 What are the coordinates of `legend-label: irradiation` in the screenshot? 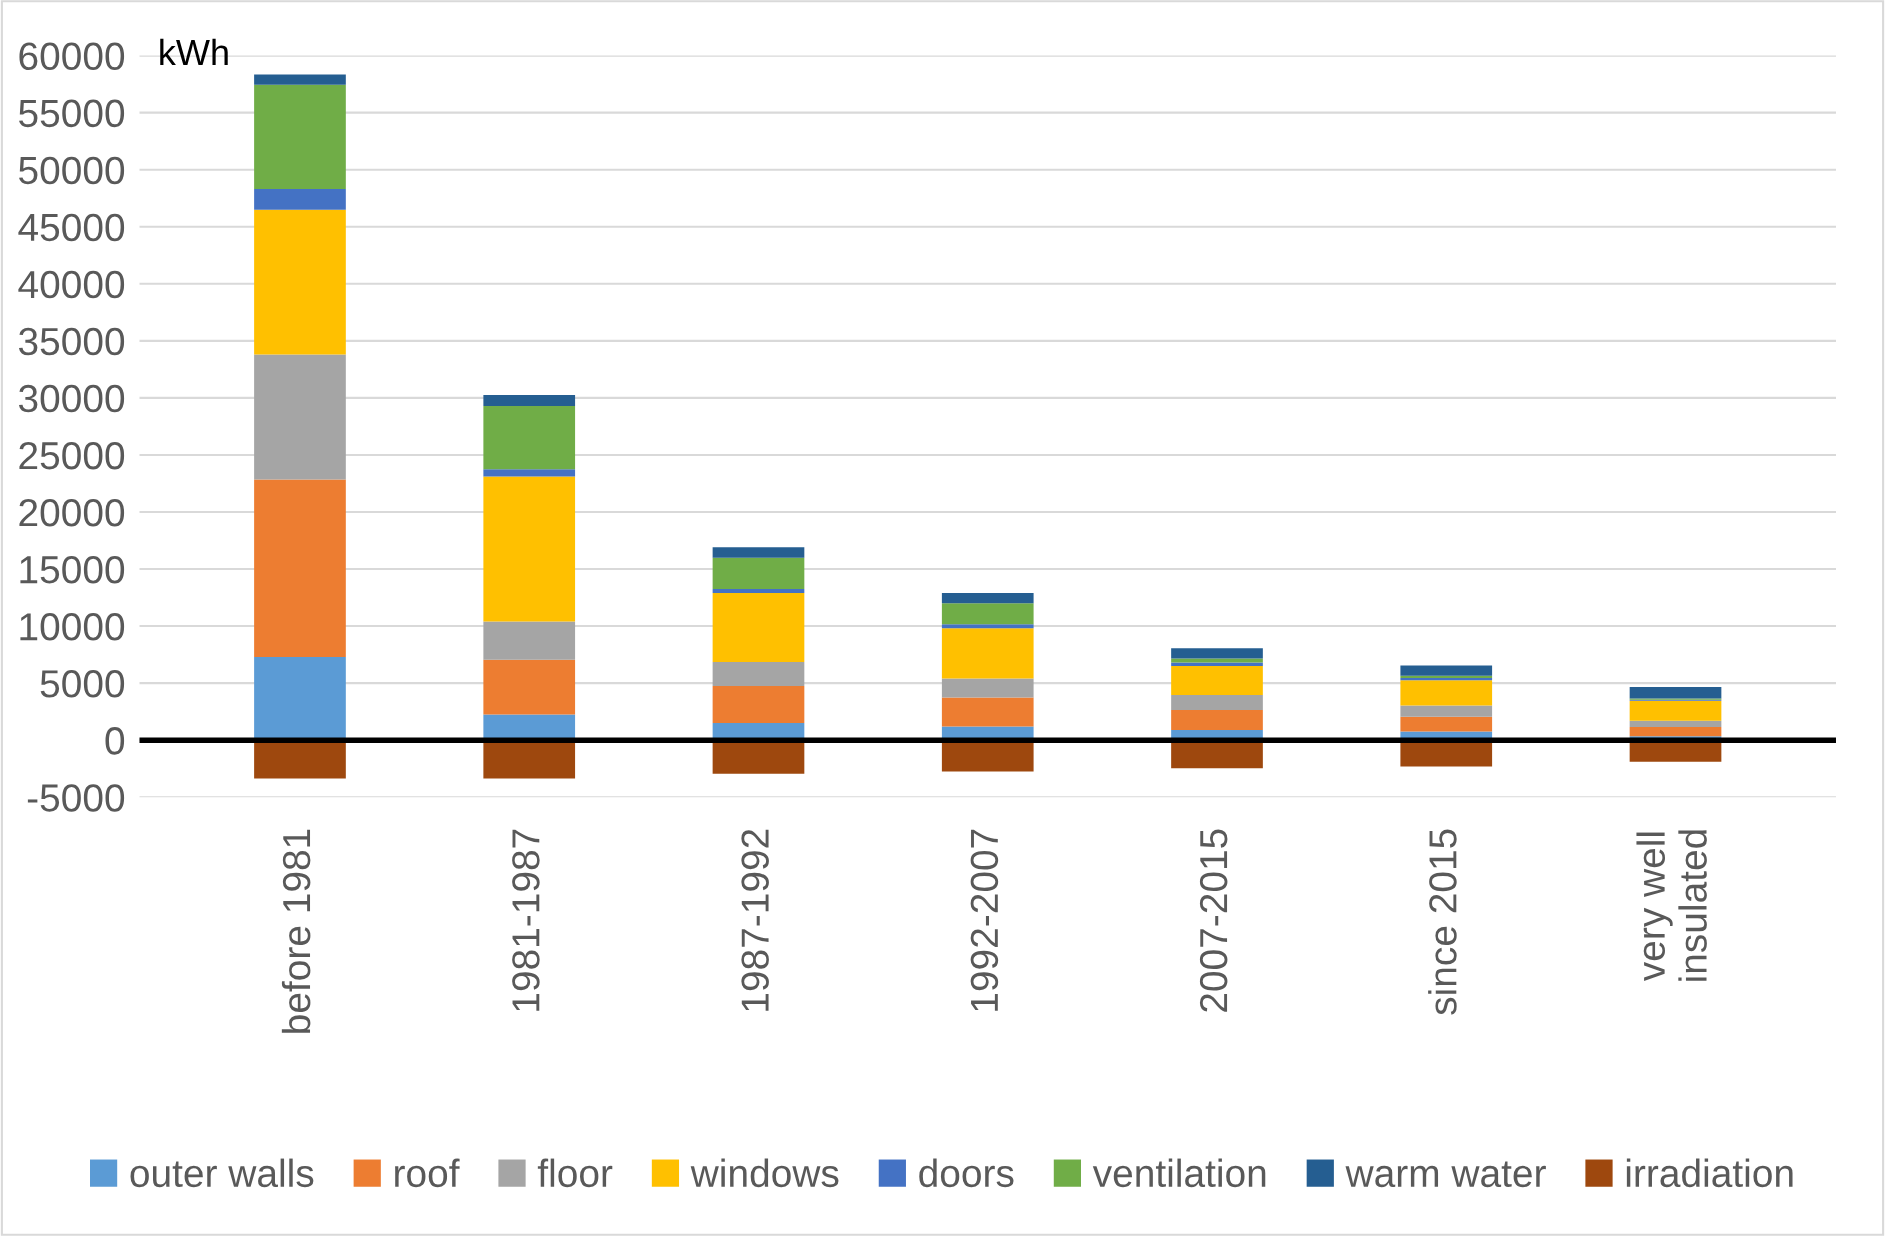 It's located at (1709, 1173).